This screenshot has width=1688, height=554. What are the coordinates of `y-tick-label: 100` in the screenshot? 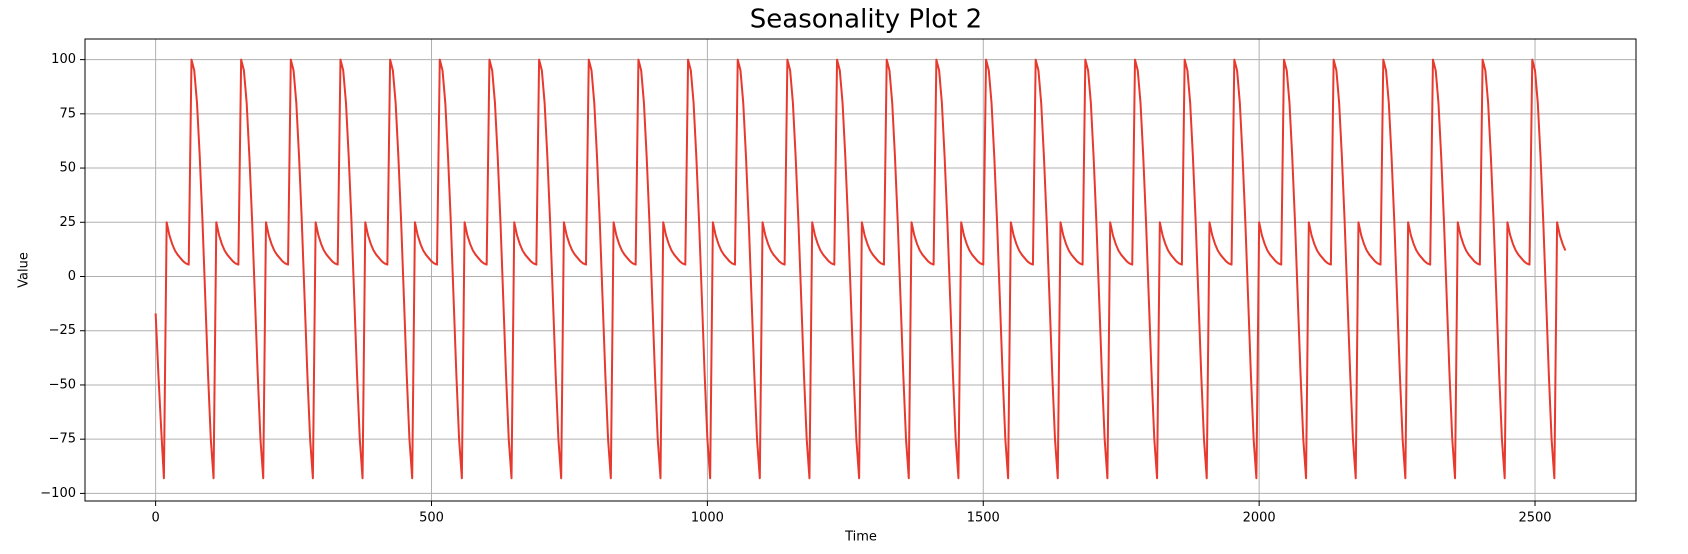 It's located at (63, 59).